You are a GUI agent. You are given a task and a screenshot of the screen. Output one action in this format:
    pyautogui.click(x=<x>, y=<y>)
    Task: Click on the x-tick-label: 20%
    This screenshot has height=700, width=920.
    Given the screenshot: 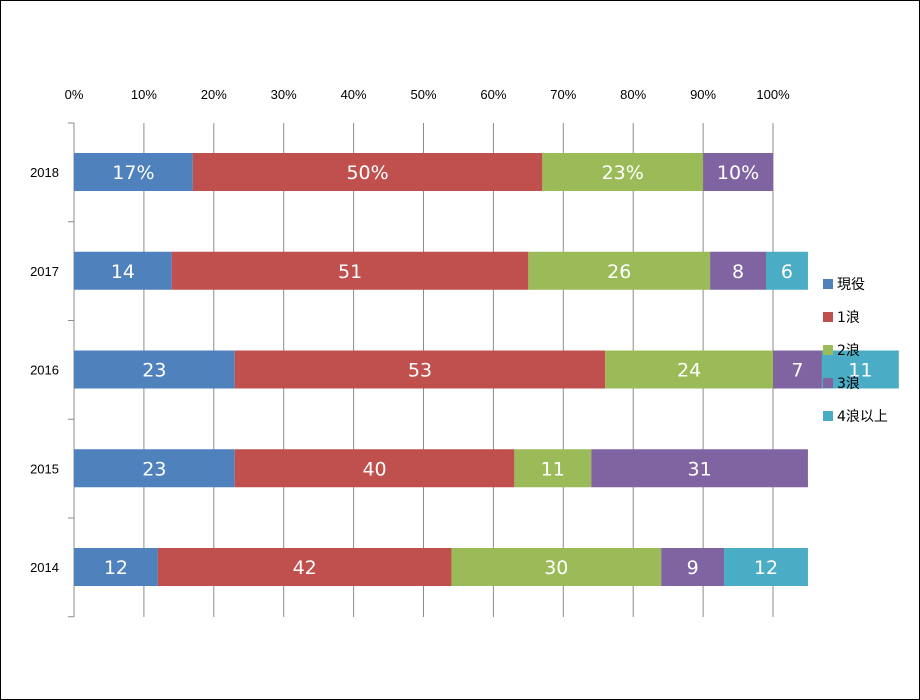 What is the action you would take?
    pyautogui.click(x=214, y=94)
    